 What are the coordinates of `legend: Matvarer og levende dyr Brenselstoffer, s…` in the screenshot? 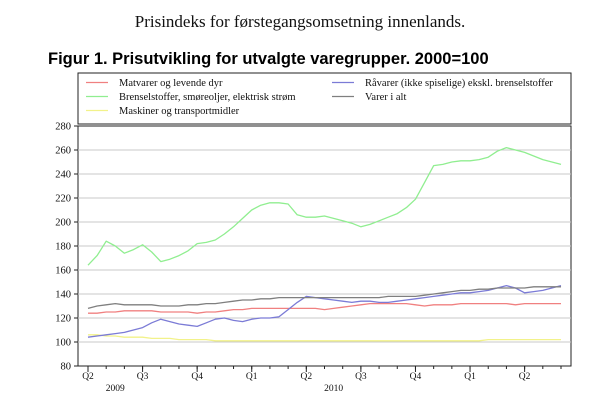 It's located at (319, 97).